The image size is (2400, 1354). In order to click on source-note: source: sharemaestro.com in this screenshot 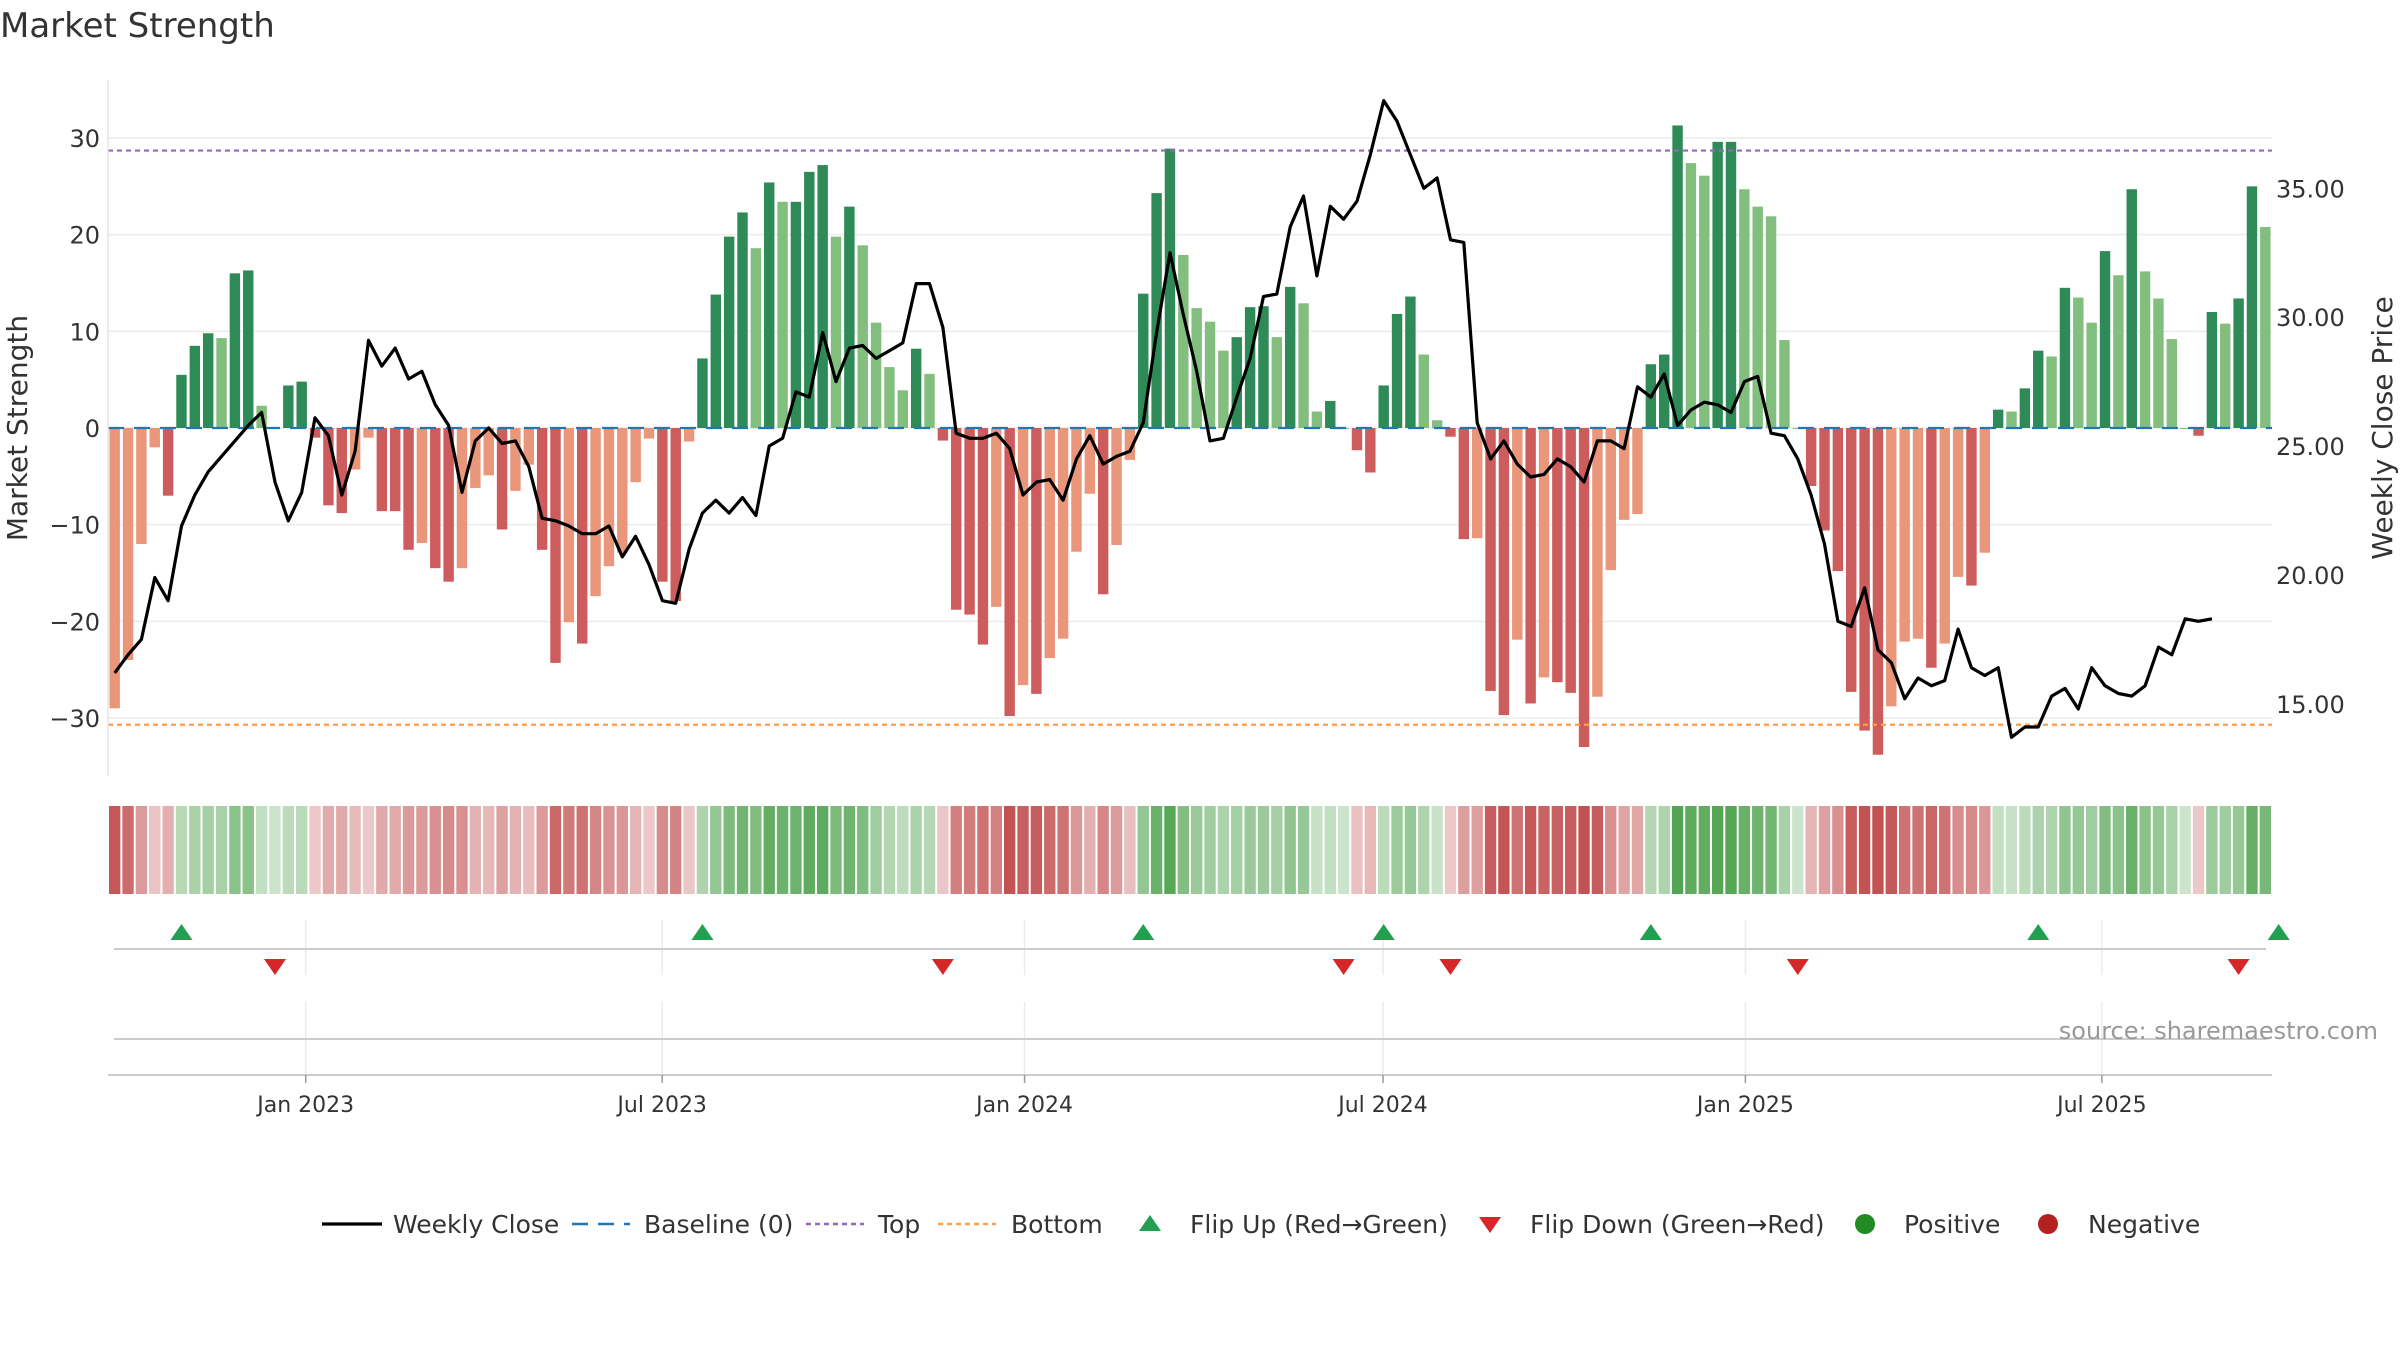, I will do `click(2218, 1031)`.